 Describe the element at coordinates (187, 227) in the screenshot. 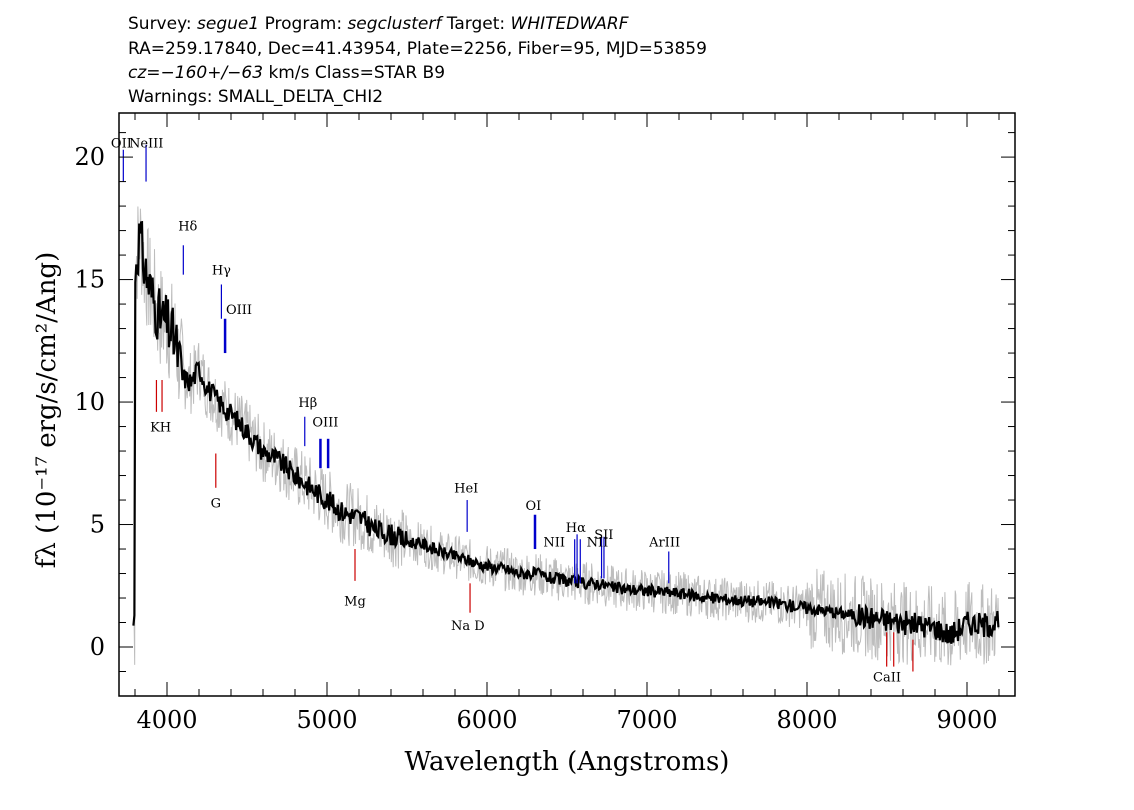

I see `line-label-hdelta: Hδ` at that location.